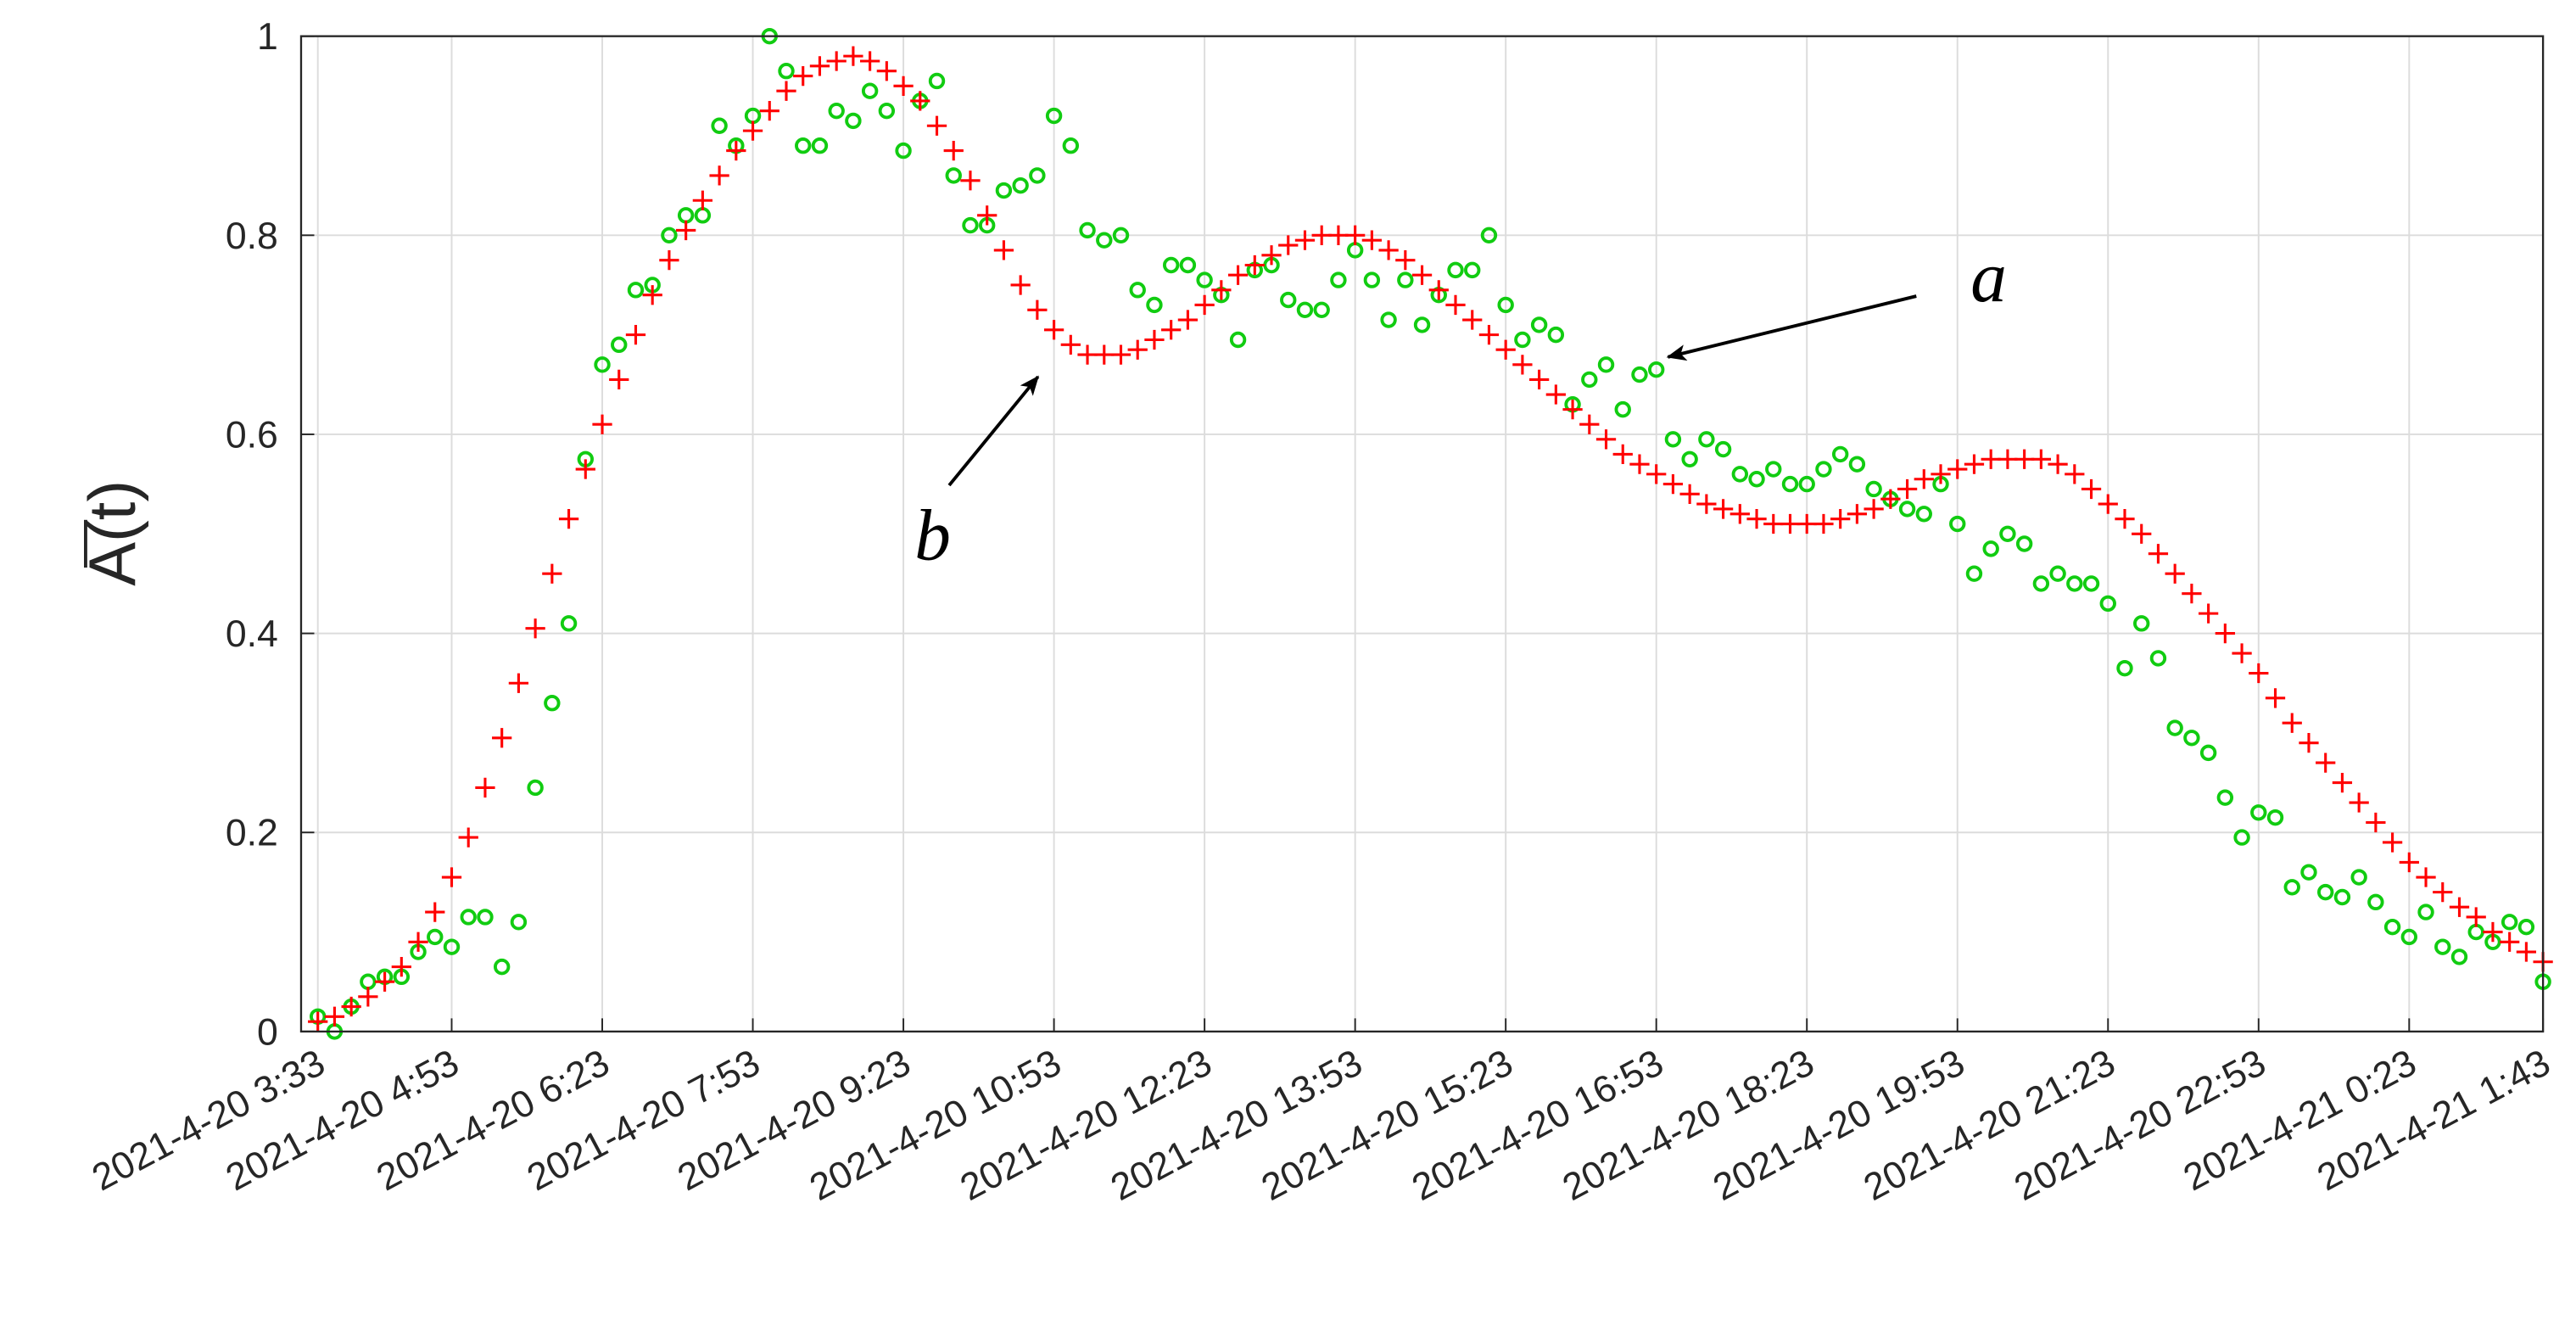  Describe the element at coordinates (1990, 1125) in the screenshot. I see `x-tick-label: 2021-4-20 21:23` at that location.